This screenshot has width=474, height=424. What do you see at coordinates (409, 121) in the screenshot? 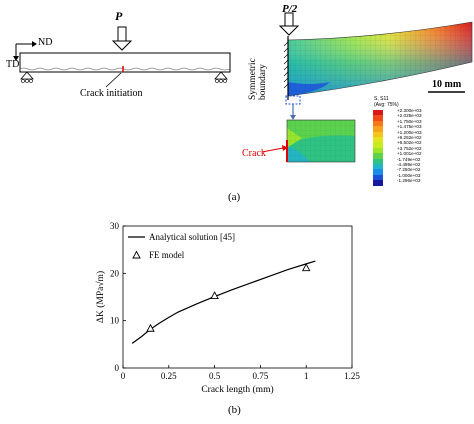
I see `colorbar-value: +1.750e+03` at bounding box center [409, 121].